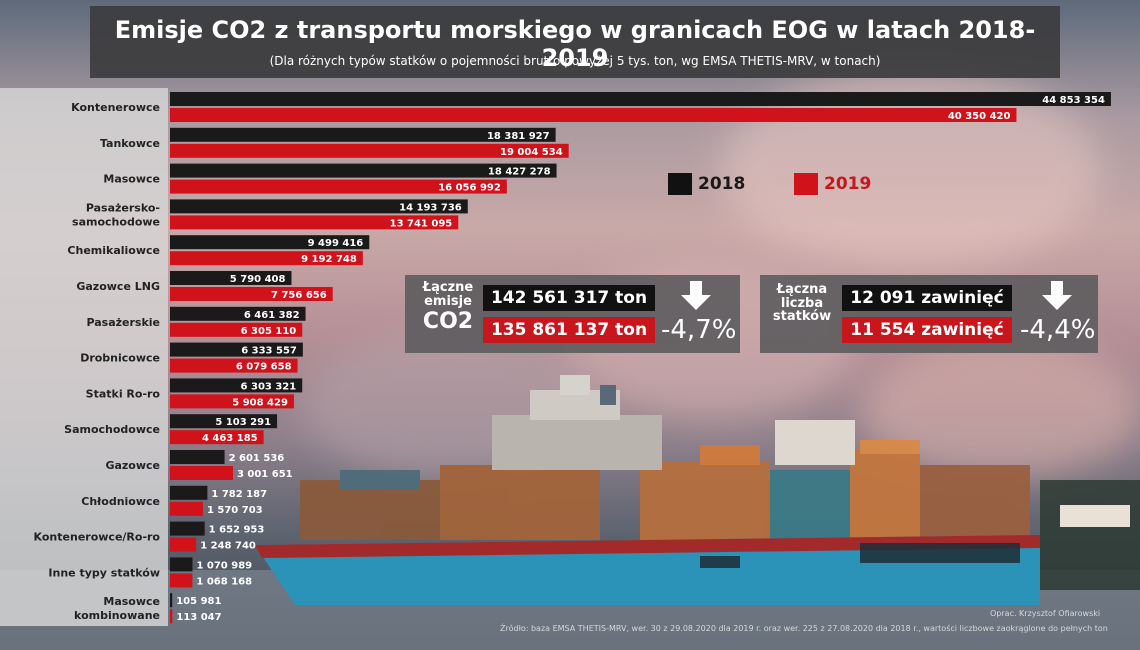  What do you see at coordinates (448, 301) in the screenshot?
I see `emissions-label-line-2: emisje` at bounding box center [448, 301].